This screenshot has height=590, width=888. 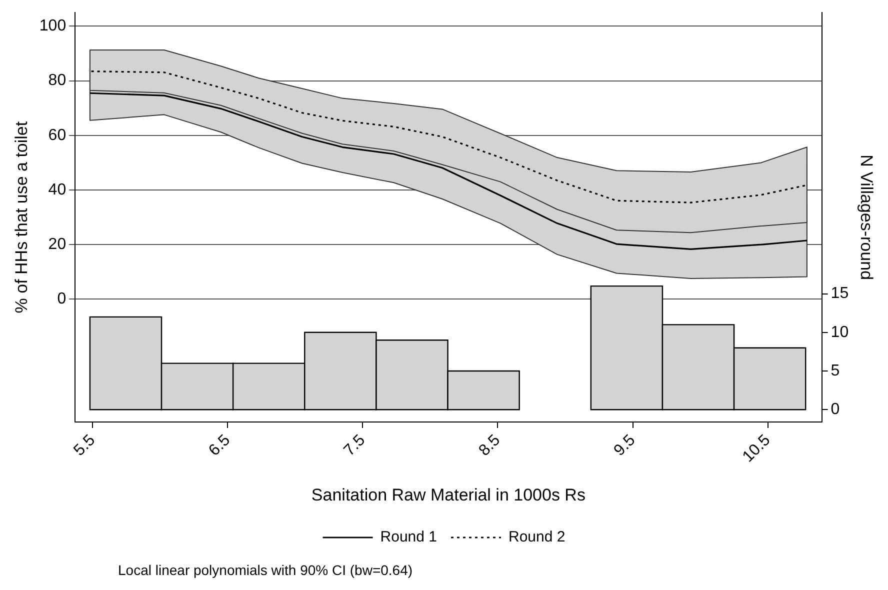 I want to click on y2-tick-label: 5, so click(x=835, y=371).